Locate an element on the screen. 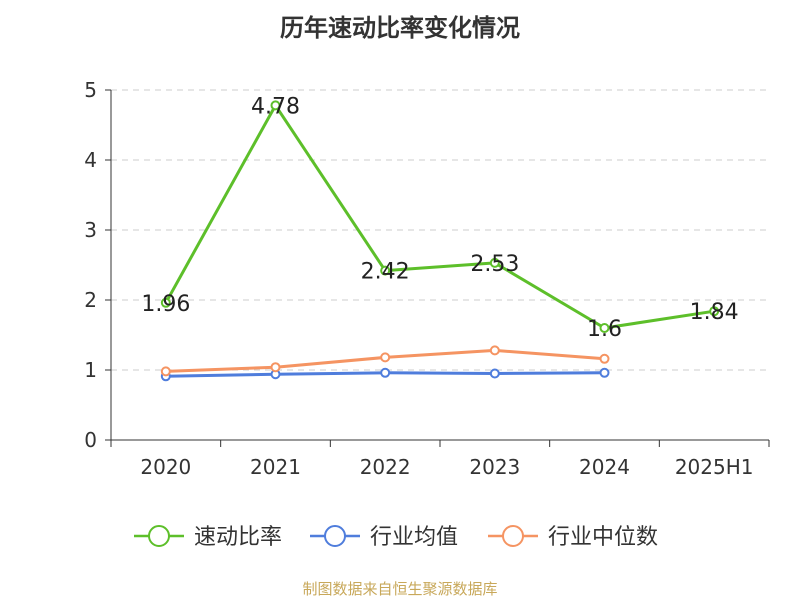 The width and height of the screenshot is (800, 600). x-tick-label: 2022 is located at coordinates (385, 467).